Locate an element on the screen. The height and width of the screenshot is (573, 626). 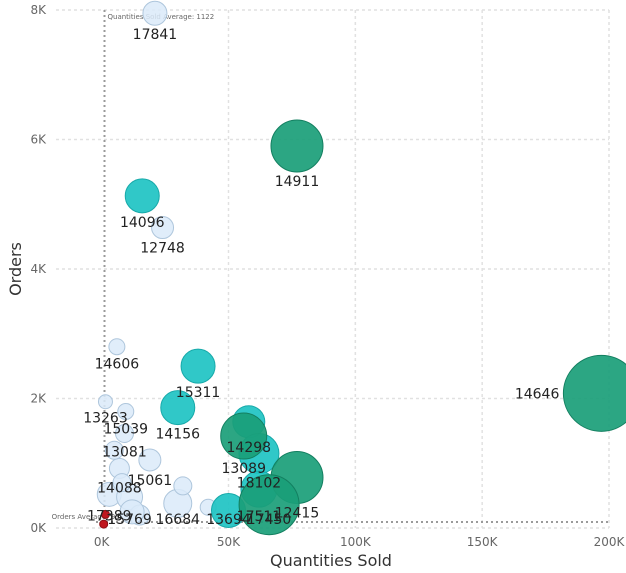
x-tick-label: 200K is located at coordinates (610, 542).